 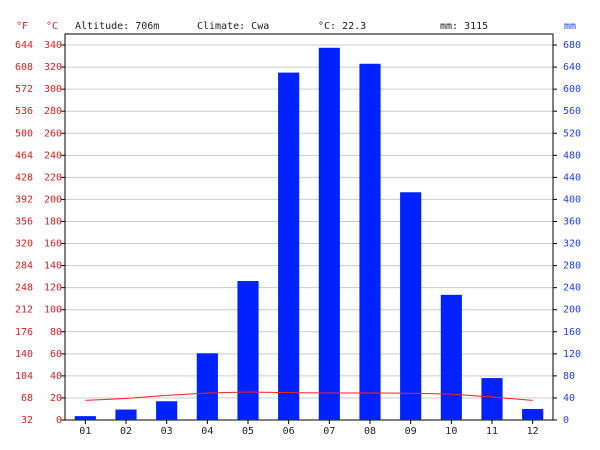 What do you see at coordinates (572, 155) in the screenshot?
I see `y2-tick-label: 480` at bounding box center [572, 155].